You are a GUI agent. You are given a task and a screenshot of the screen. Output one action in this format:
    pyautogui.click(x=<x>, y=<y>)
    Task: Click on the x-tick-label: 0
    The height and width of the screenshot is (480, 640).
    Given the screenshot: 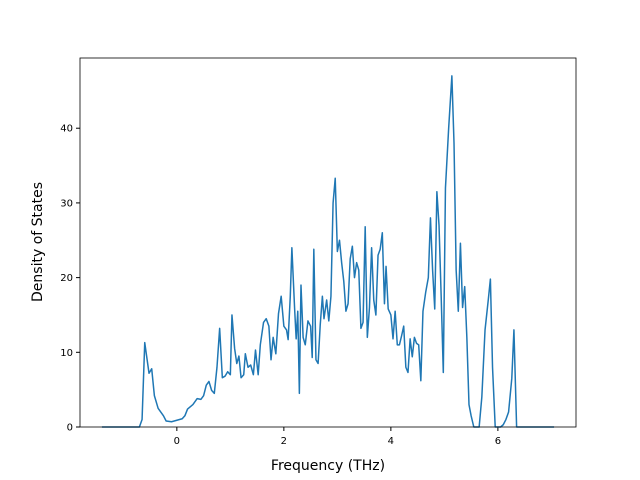 What is the action you would take?
    pyautogui.click(x=177, y=441)
    